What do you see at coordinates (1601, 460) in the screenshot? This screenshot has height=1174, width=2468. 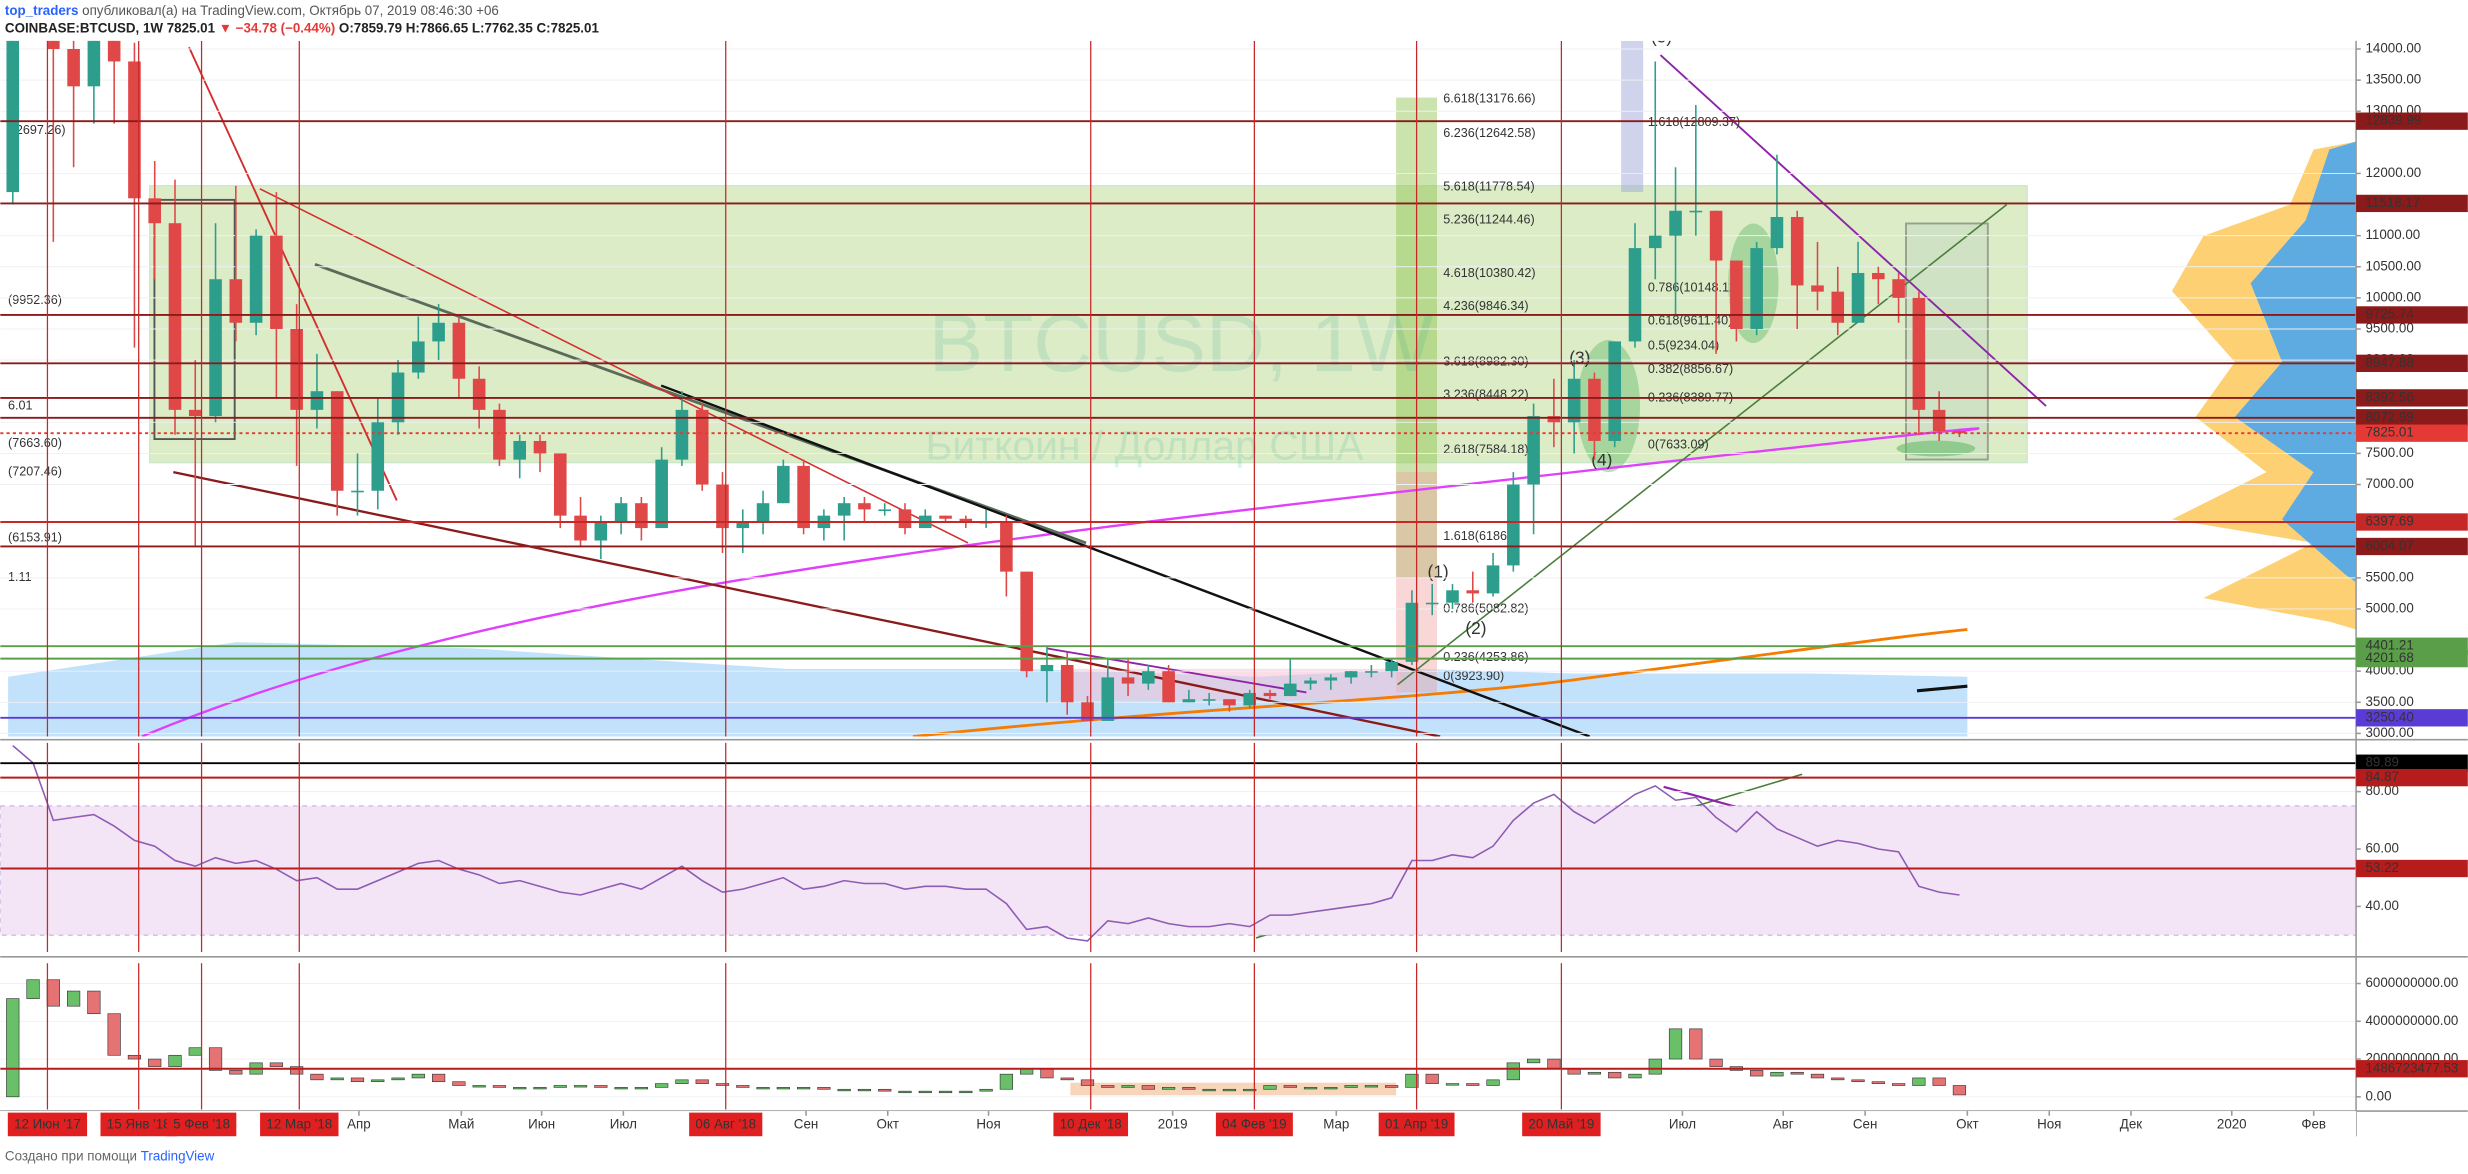 I see `wave-label: (4)` at bounding box center [1601, 460].